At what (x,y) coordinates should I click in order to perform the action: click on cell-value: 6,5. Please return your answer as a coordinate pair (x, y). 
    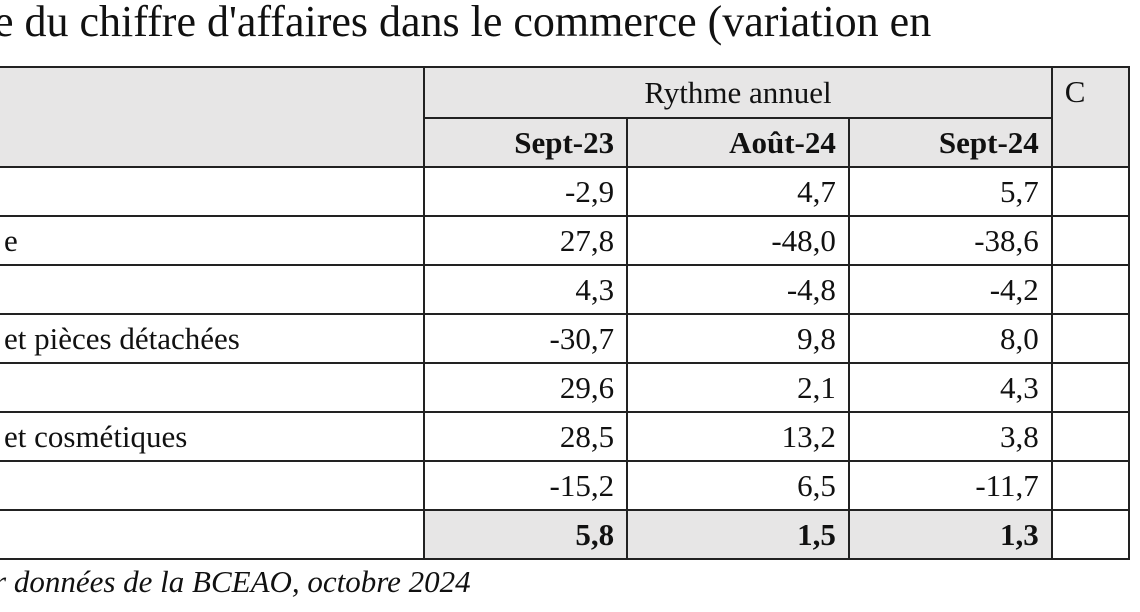
    Looking at the image, I should click on (738, 485).